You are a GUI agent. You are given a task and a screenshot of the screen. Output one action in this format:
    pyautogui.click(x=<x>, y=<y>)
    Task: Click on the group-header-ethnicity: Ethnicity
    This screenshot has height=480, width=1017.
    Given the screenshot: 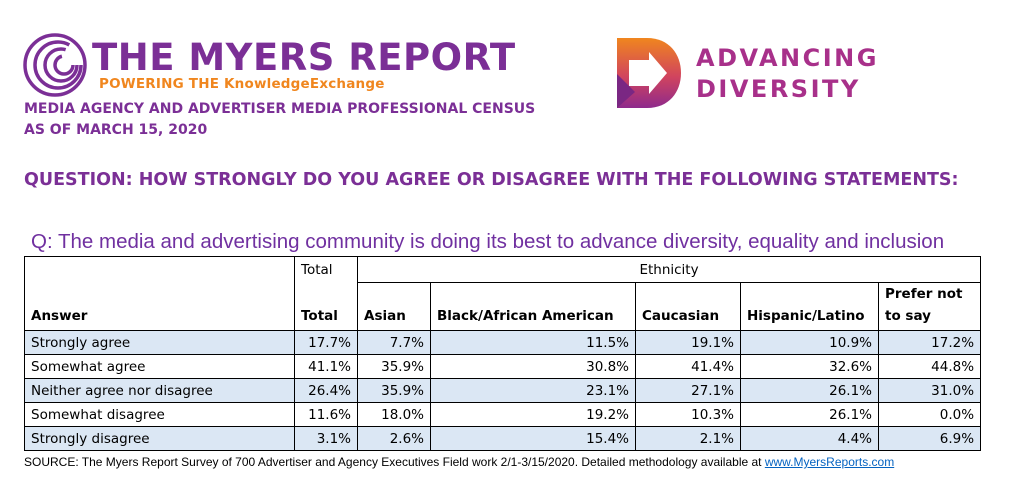 What is the action you would take?
    pyautogui.click(x=669, y=269)
    